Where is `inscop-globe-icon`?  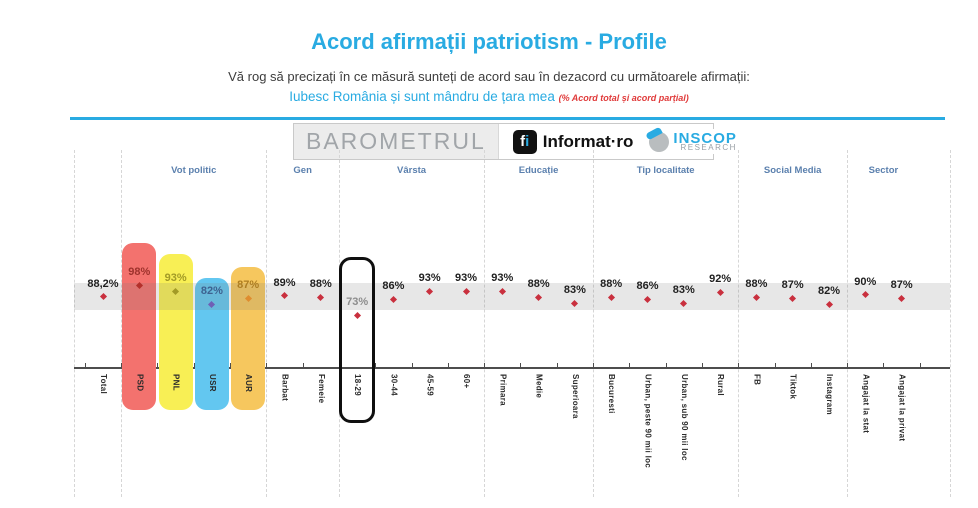
inscop-globe-icon is located at coordinates (657, 139).